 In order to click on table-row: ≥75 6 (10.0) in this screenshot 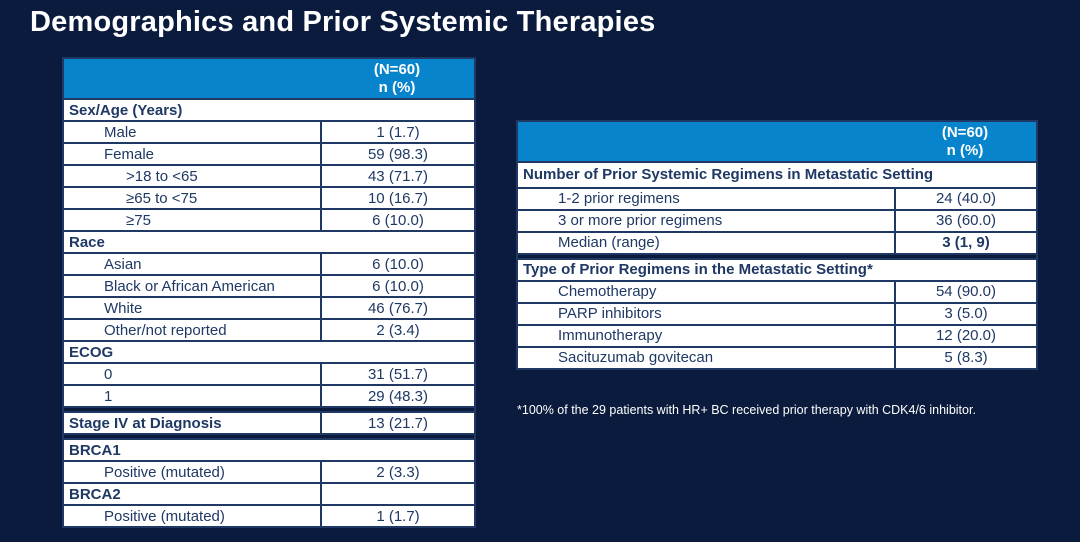, I will do `click(269, 220)`.